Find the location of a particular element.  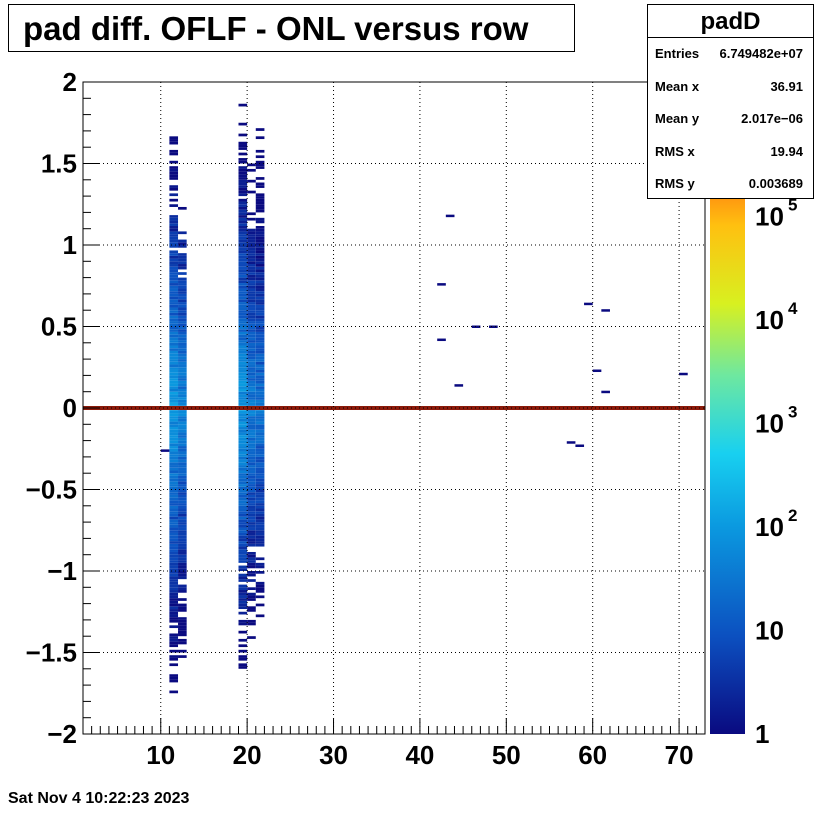

colorbar-label-exponent: 4 is located at coordinates (793, 308).